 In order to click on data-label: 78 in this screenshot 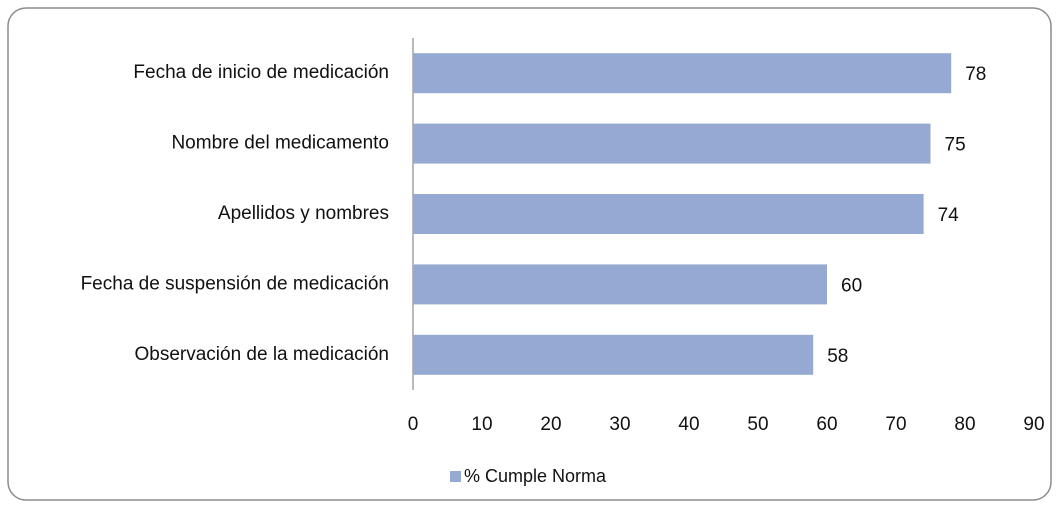, I will do `click(975, 74)`.